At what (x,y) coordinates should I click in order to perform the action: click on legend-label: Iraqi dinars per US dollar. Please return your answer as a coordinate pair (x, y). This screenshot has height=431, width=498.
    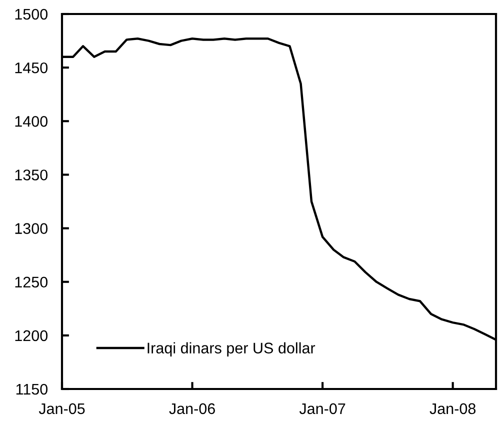
    Looking at the image, I should click on (232, 349).